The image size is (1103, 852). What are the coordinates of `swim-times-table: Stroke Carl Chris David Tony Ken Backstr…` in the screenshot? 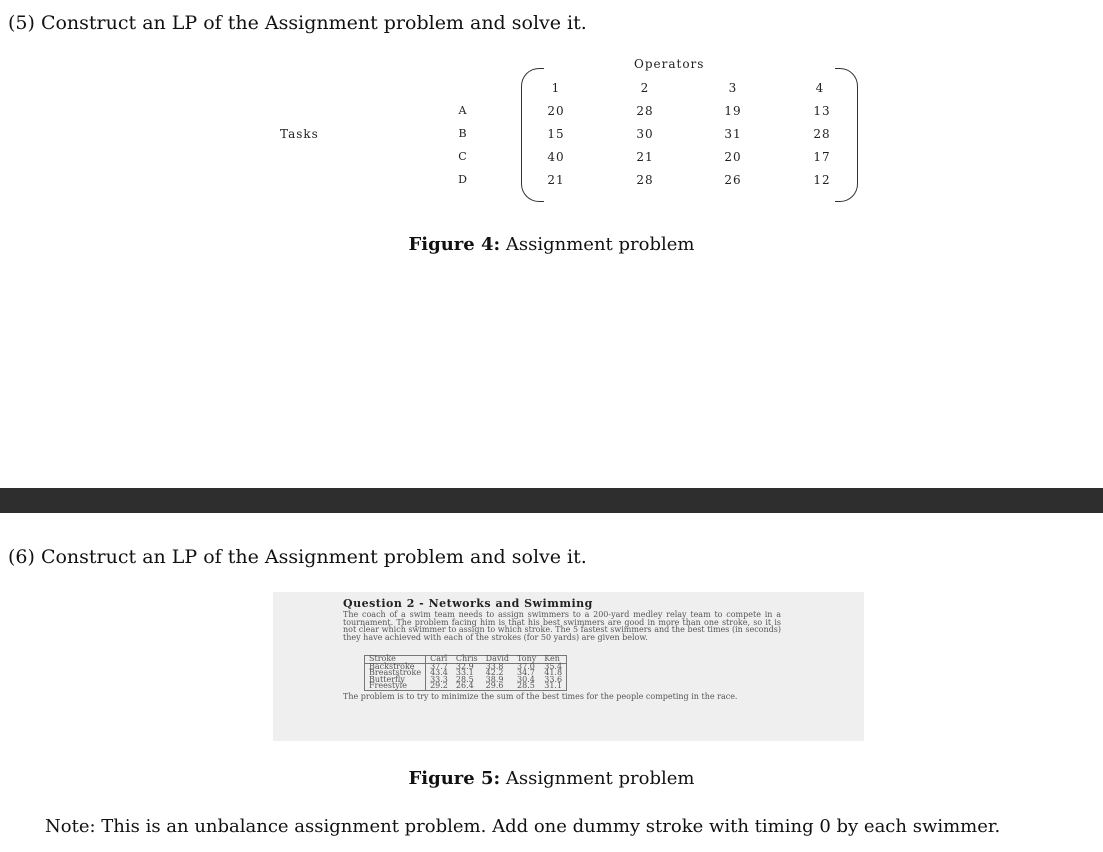 It's located at (466, 673).